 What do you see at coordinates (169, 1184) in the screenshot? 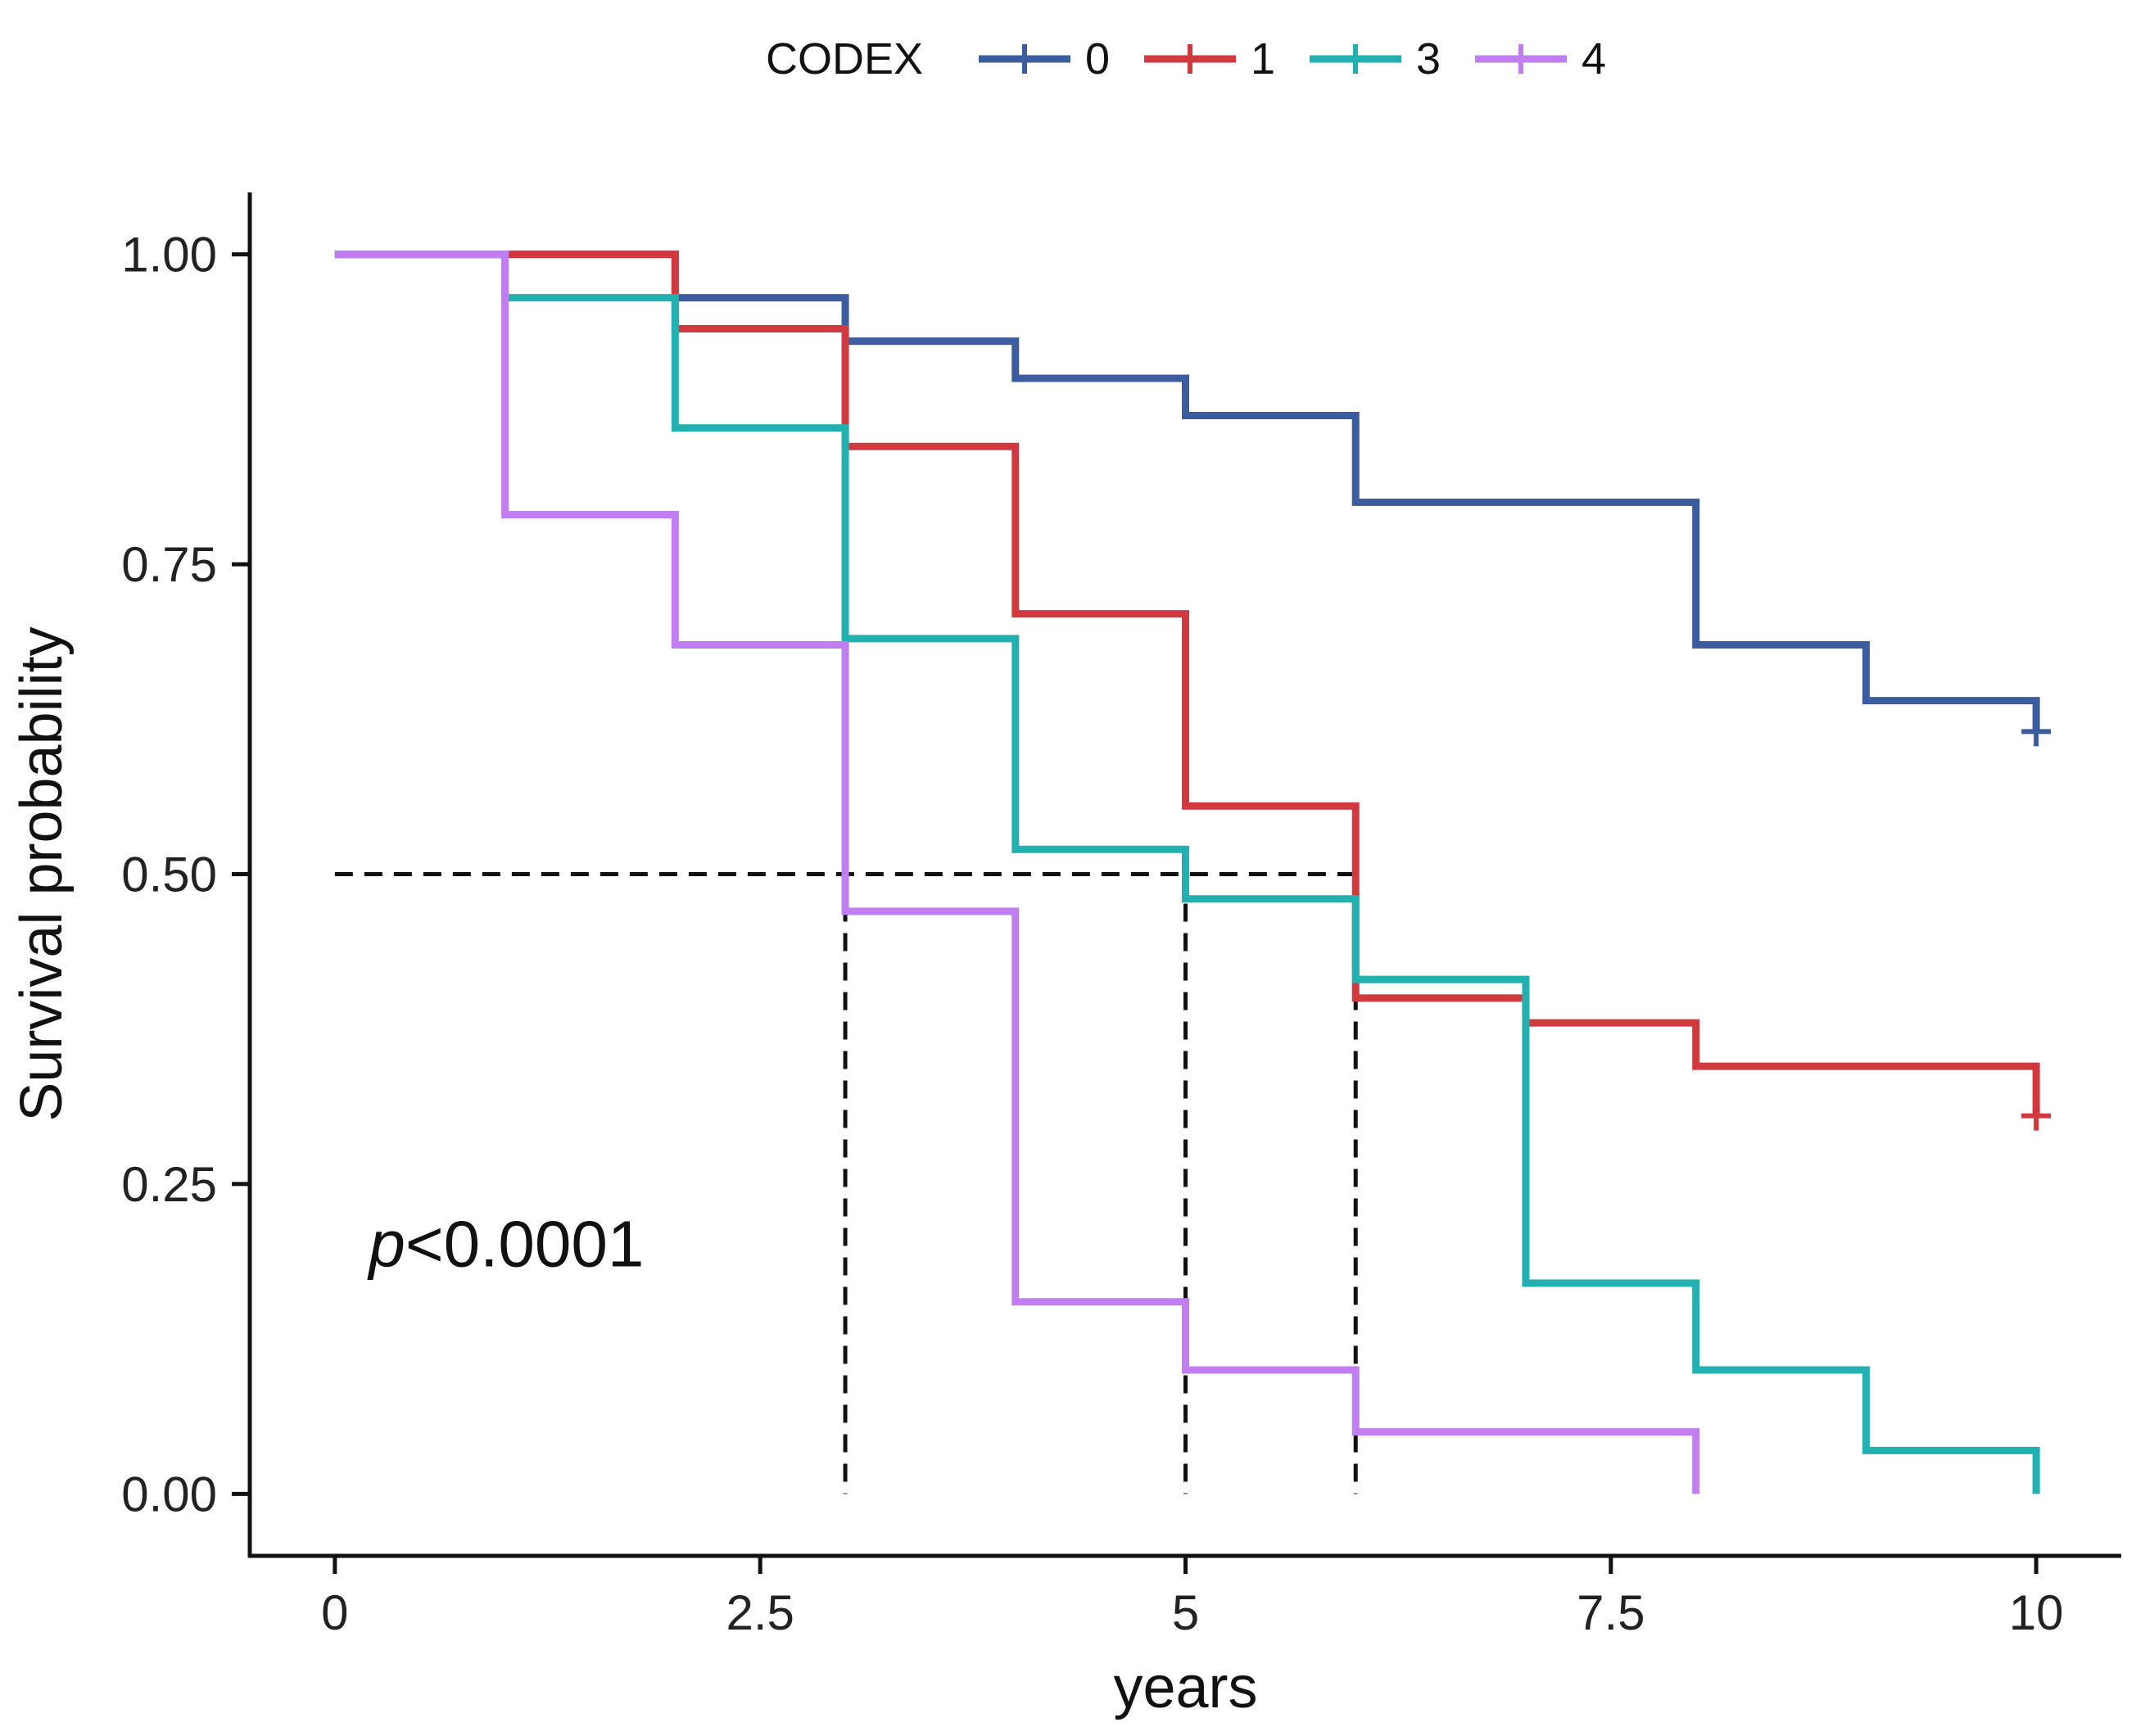
I see `y-tick-label: 0.25` at bounding box center [169, 1184].